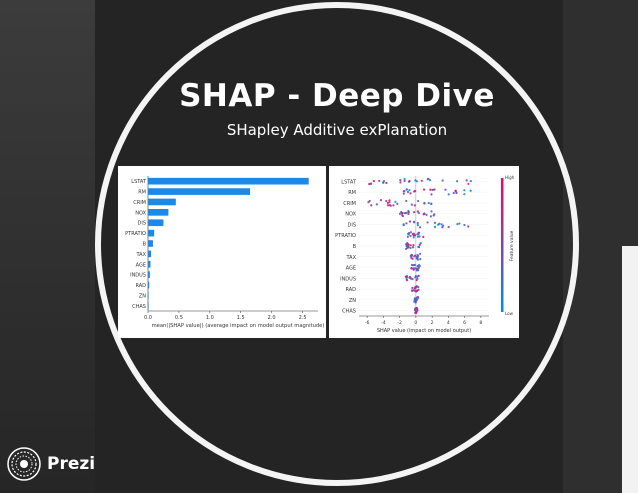  I want to click on colorbar, so click(502, 245).